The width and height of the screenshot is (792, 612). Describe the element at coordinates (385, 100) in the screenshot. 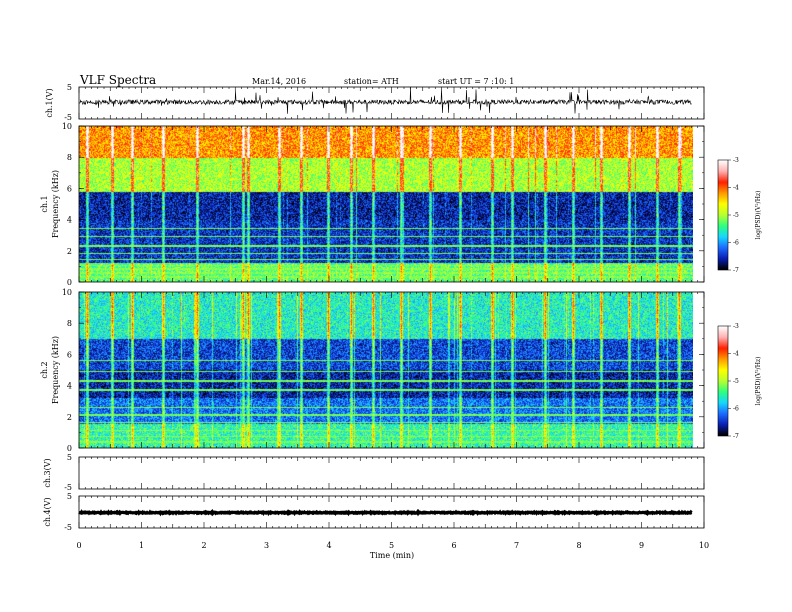

I see `ch1-waveform-line` at that location.